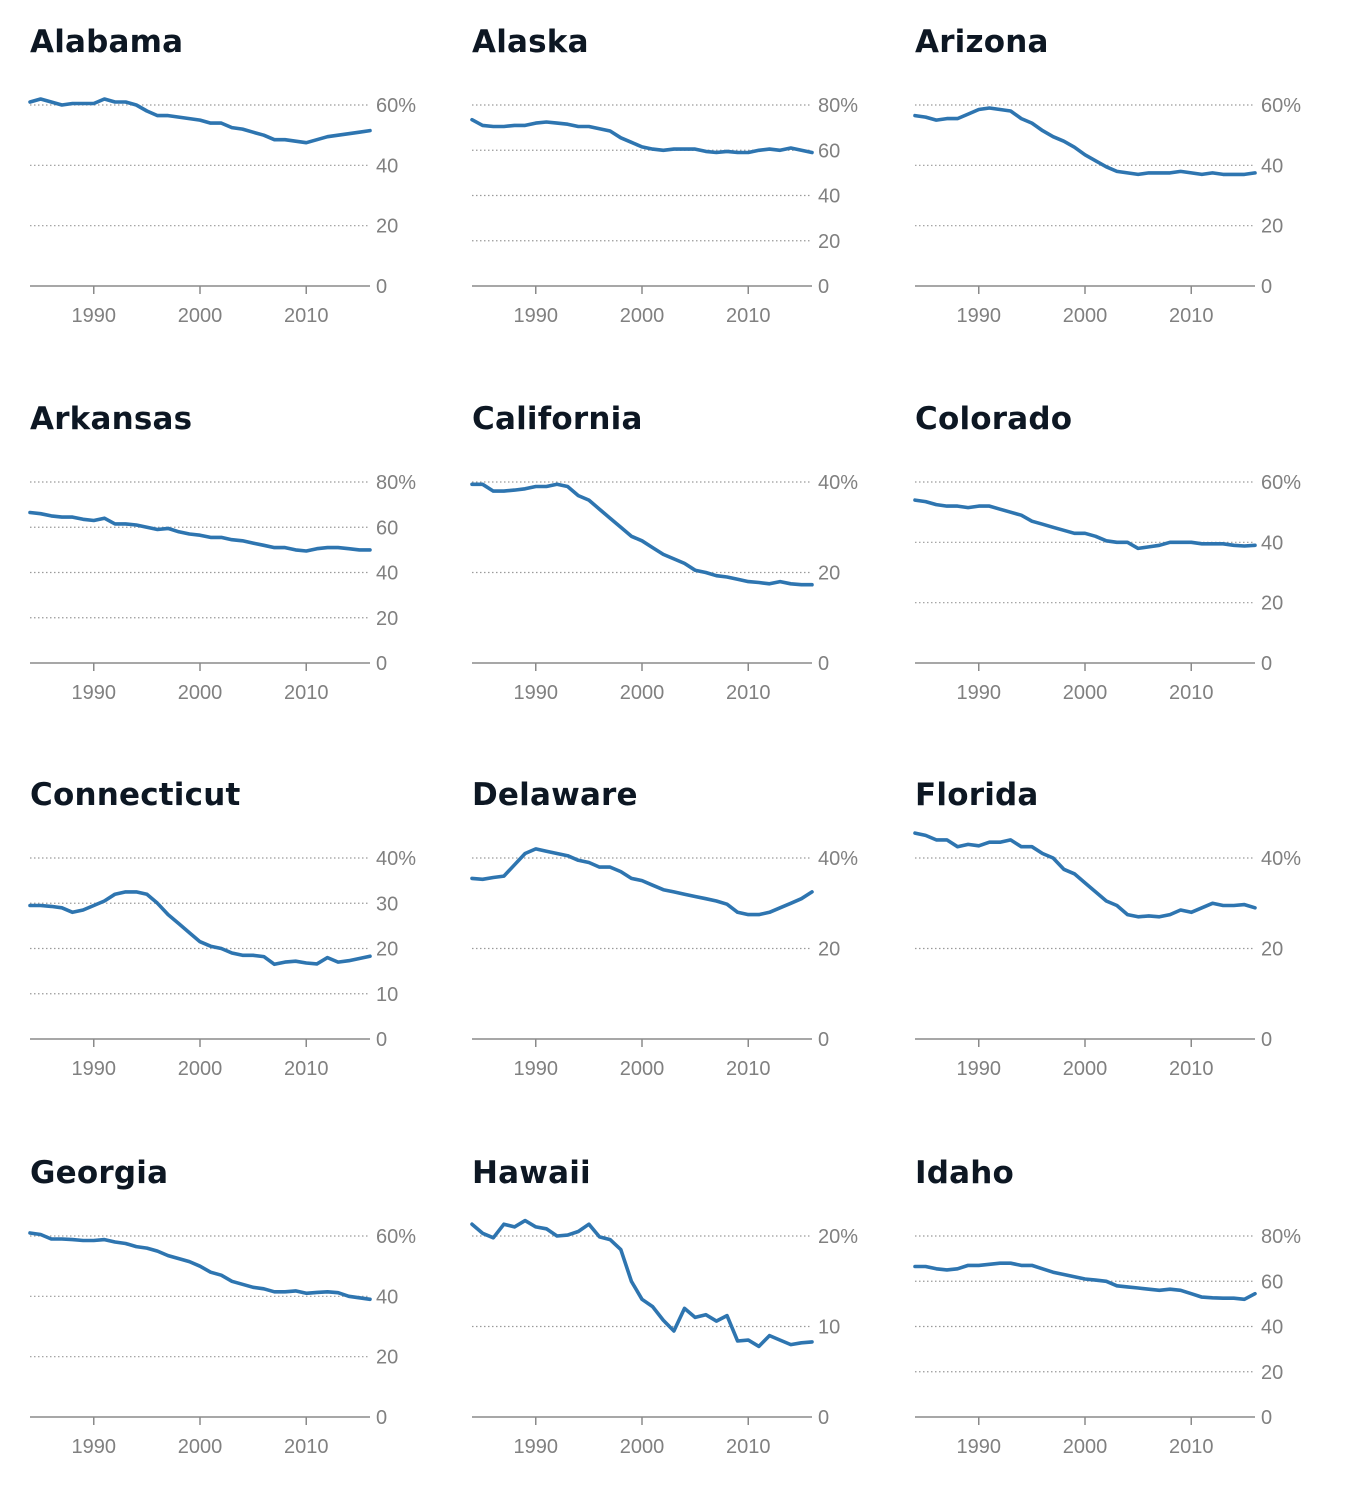  What do you see at coordinates (239, 557) in the screenshot?
I see `chart-panel: Arkansas 0 20 40 60 80% 1990 2000 2010` at bounding box center [239, 557].